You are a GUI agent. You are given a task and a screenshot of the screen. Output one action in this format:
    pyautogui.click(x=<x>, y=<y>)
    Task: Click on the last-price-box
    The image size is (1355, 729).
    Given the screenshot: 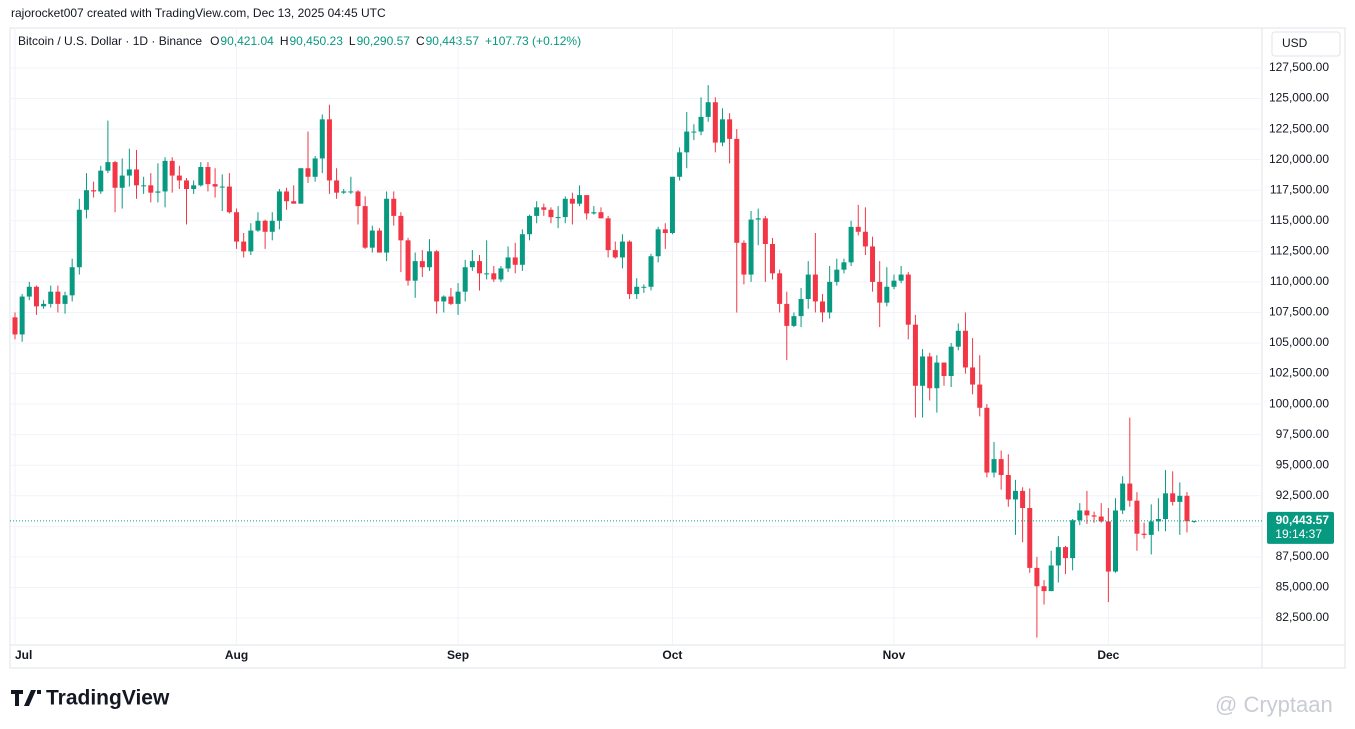 What is the action you would take?
    pyautogui.click(x=1300, y=527)
    